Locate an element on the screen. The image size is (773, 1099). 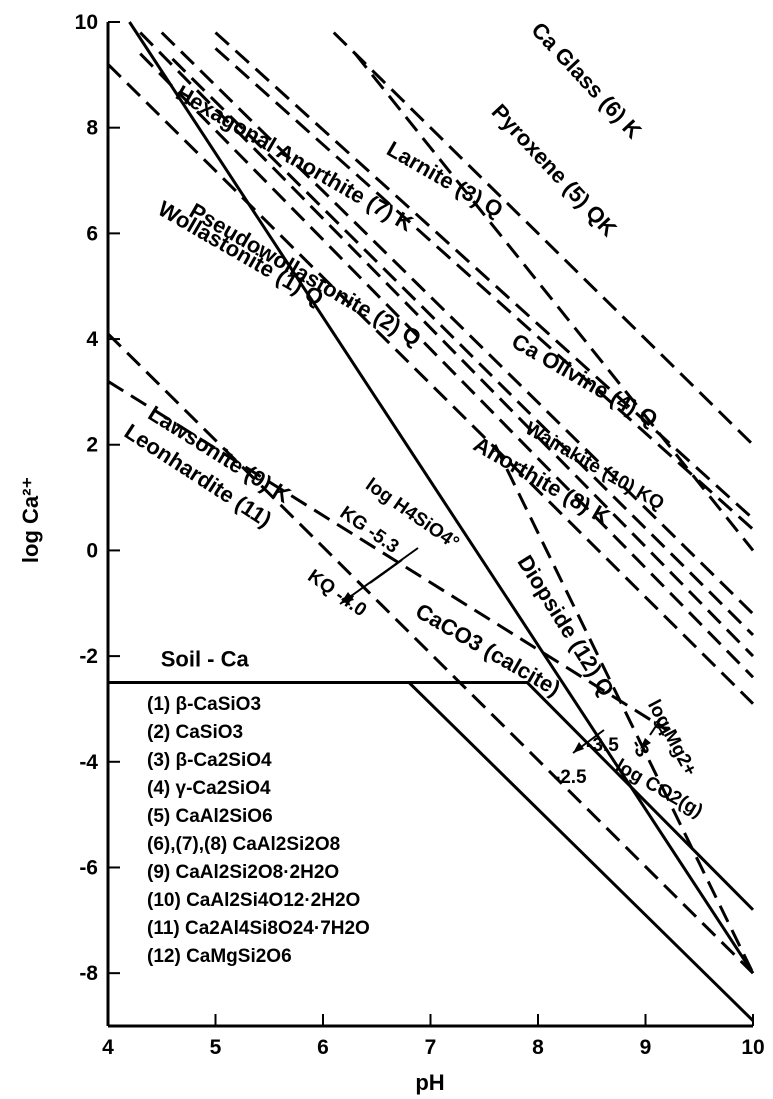
y-tick-label: 10 is located at coordinates (86, 22).